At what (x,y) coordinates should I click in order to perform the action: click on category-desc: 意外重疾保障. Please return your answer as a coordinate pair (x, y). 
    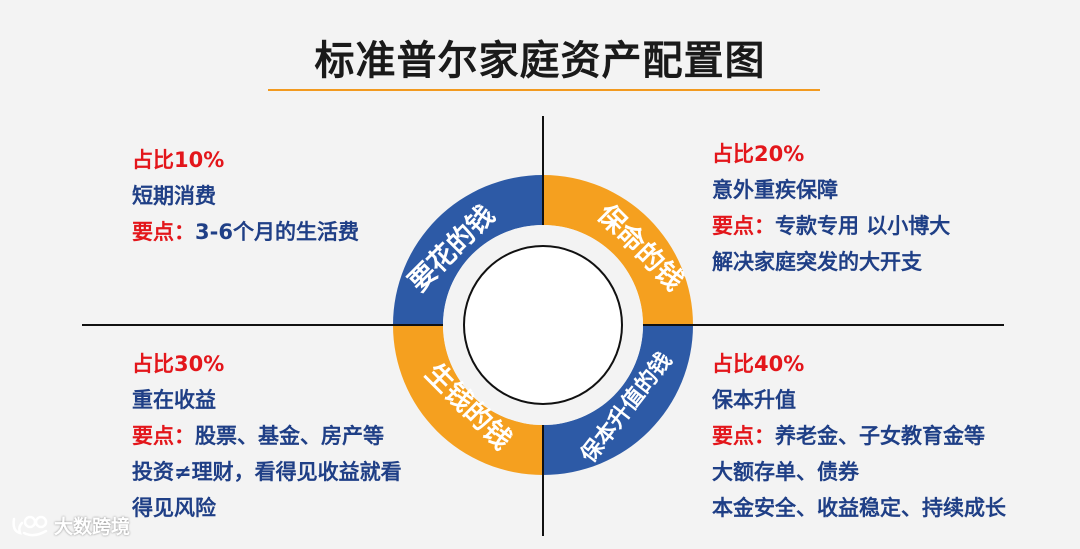
    Looking at the image, I should click on (775, 190).